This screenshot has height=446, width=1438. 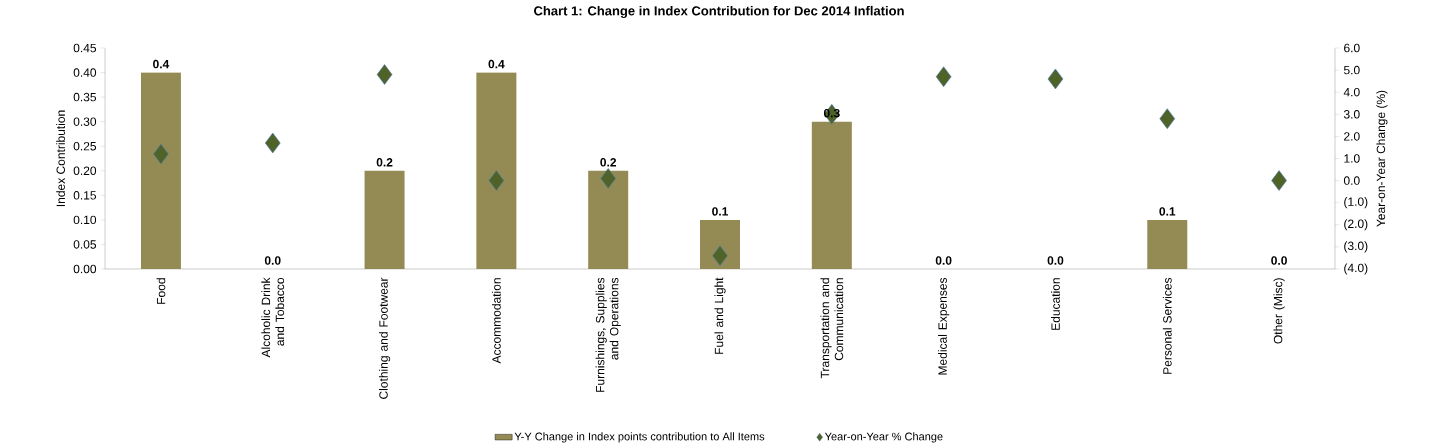 I want to click on y2-tick-label: (1.0), so click(x=1356, y=203).